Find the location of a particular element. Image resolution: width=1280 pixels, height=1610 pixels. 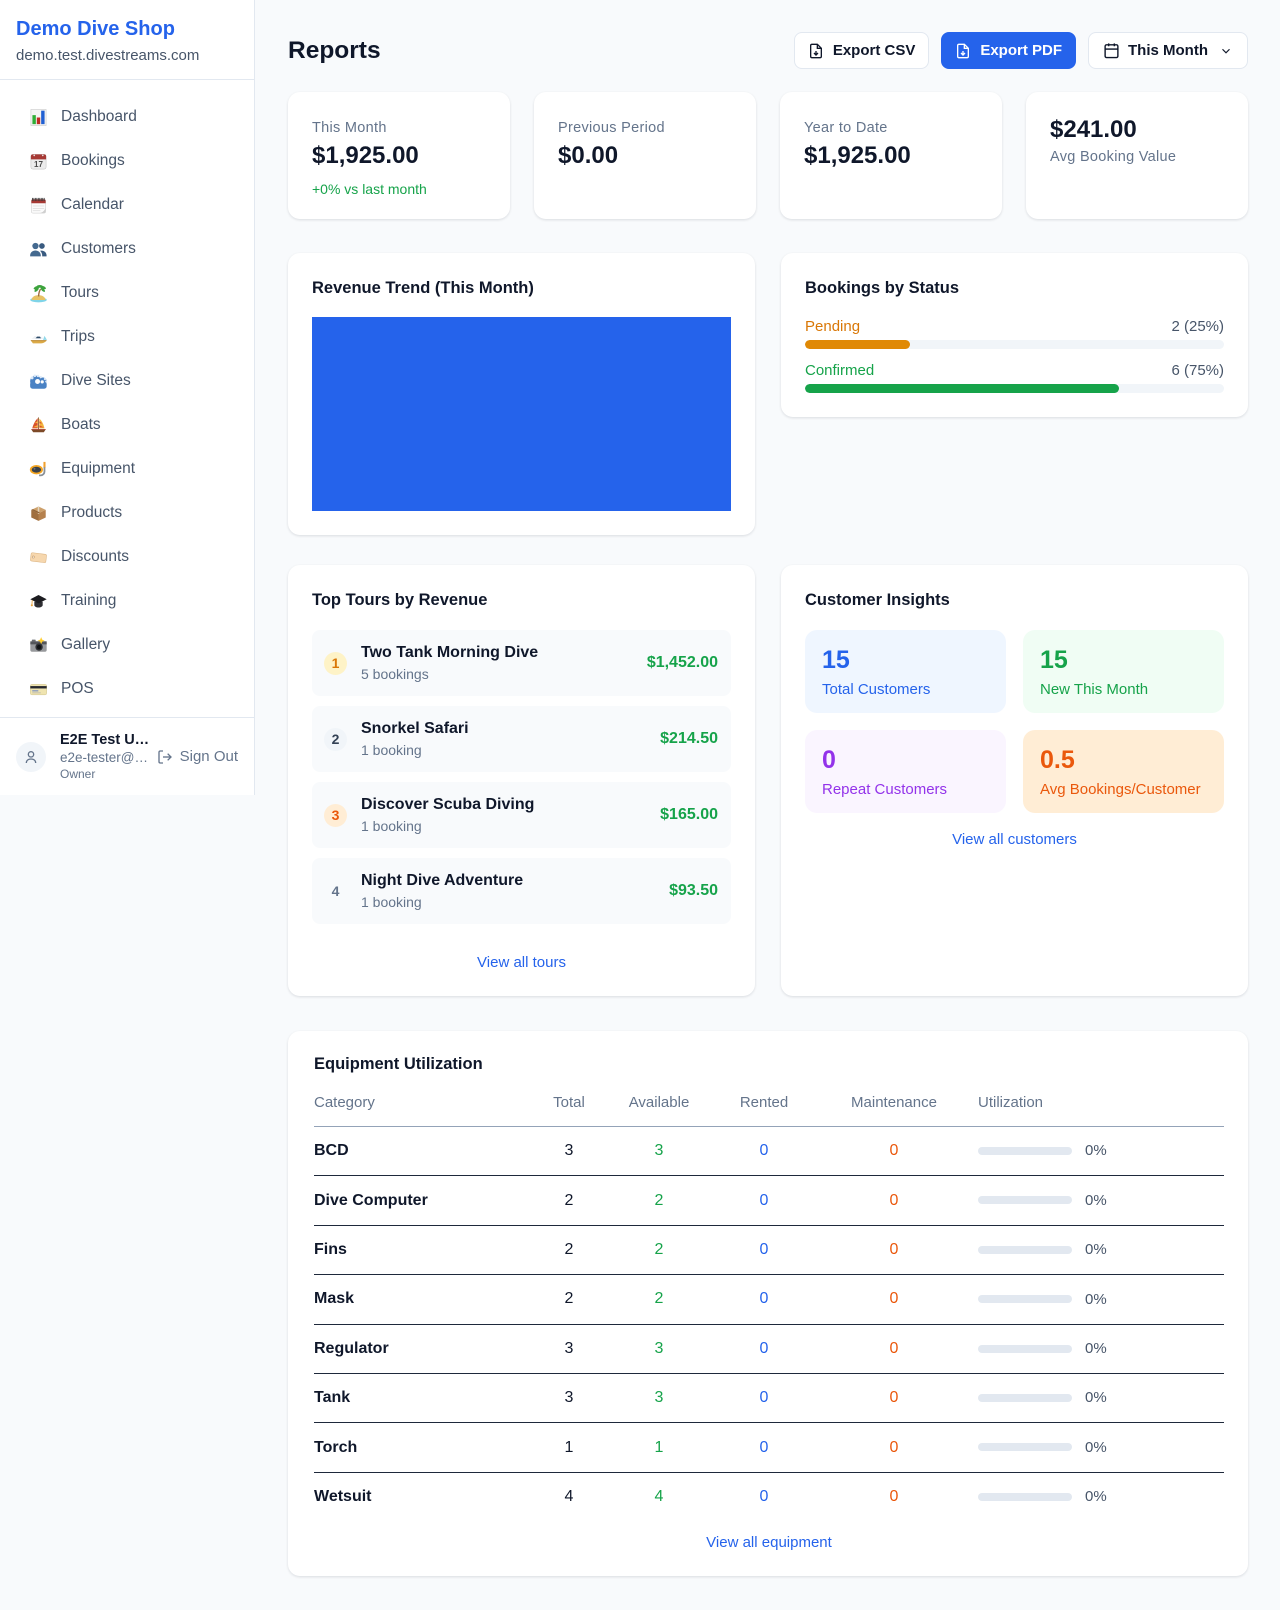

svg-text: 17 is located at coordinates (38, 164).